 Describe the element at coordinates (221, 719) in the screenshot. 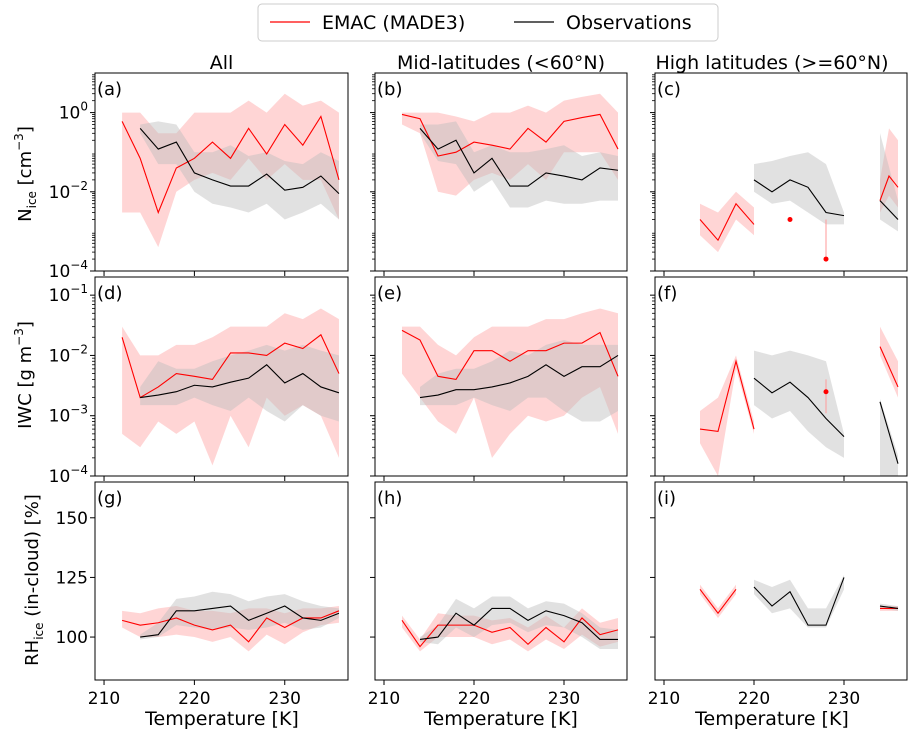

I see `xlabel-col-0: Temperature [K]` at that location.